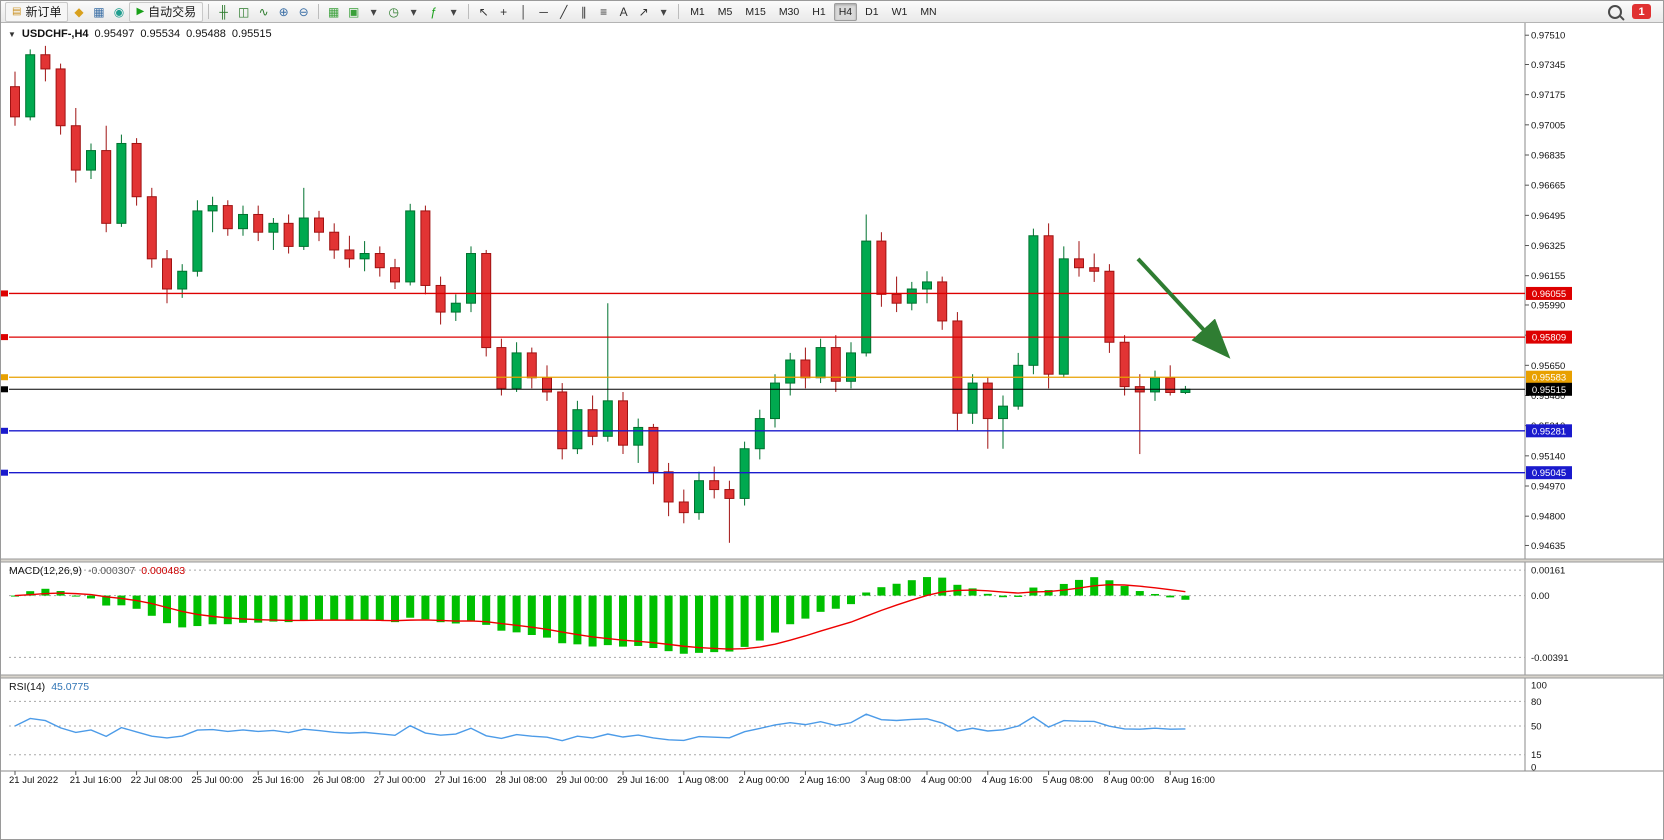  I want to click on line-chart-icon: ∿, so click(263, 11).